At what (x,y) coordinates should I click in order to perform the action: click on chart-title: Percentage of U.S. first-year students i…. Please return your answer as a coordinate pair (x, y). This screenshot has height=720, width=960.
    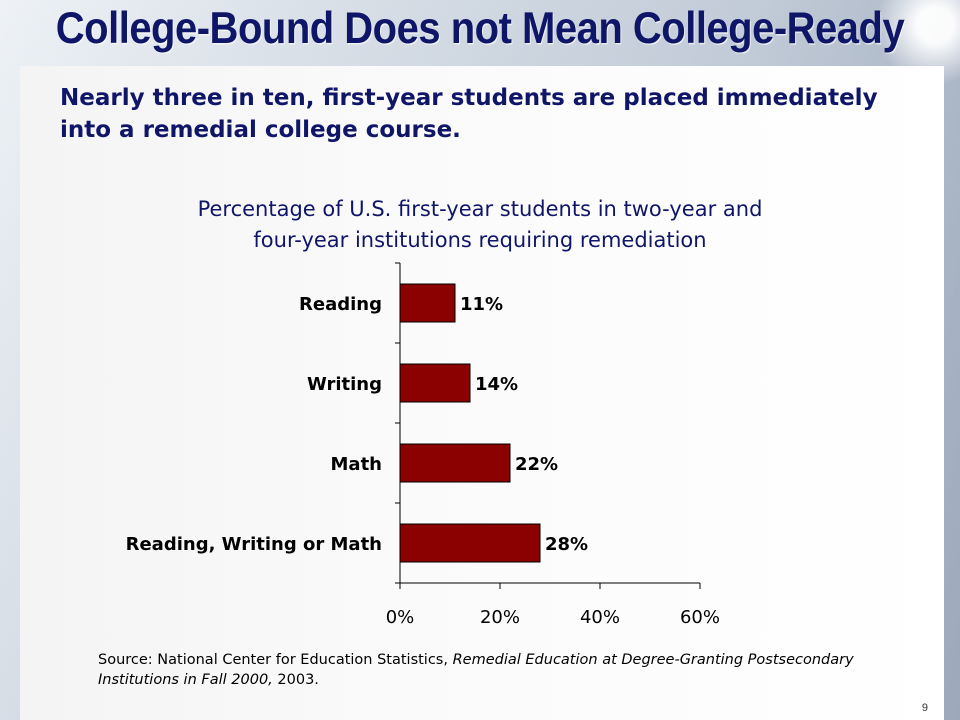
    Looking at the image, I should click on (480, 225).